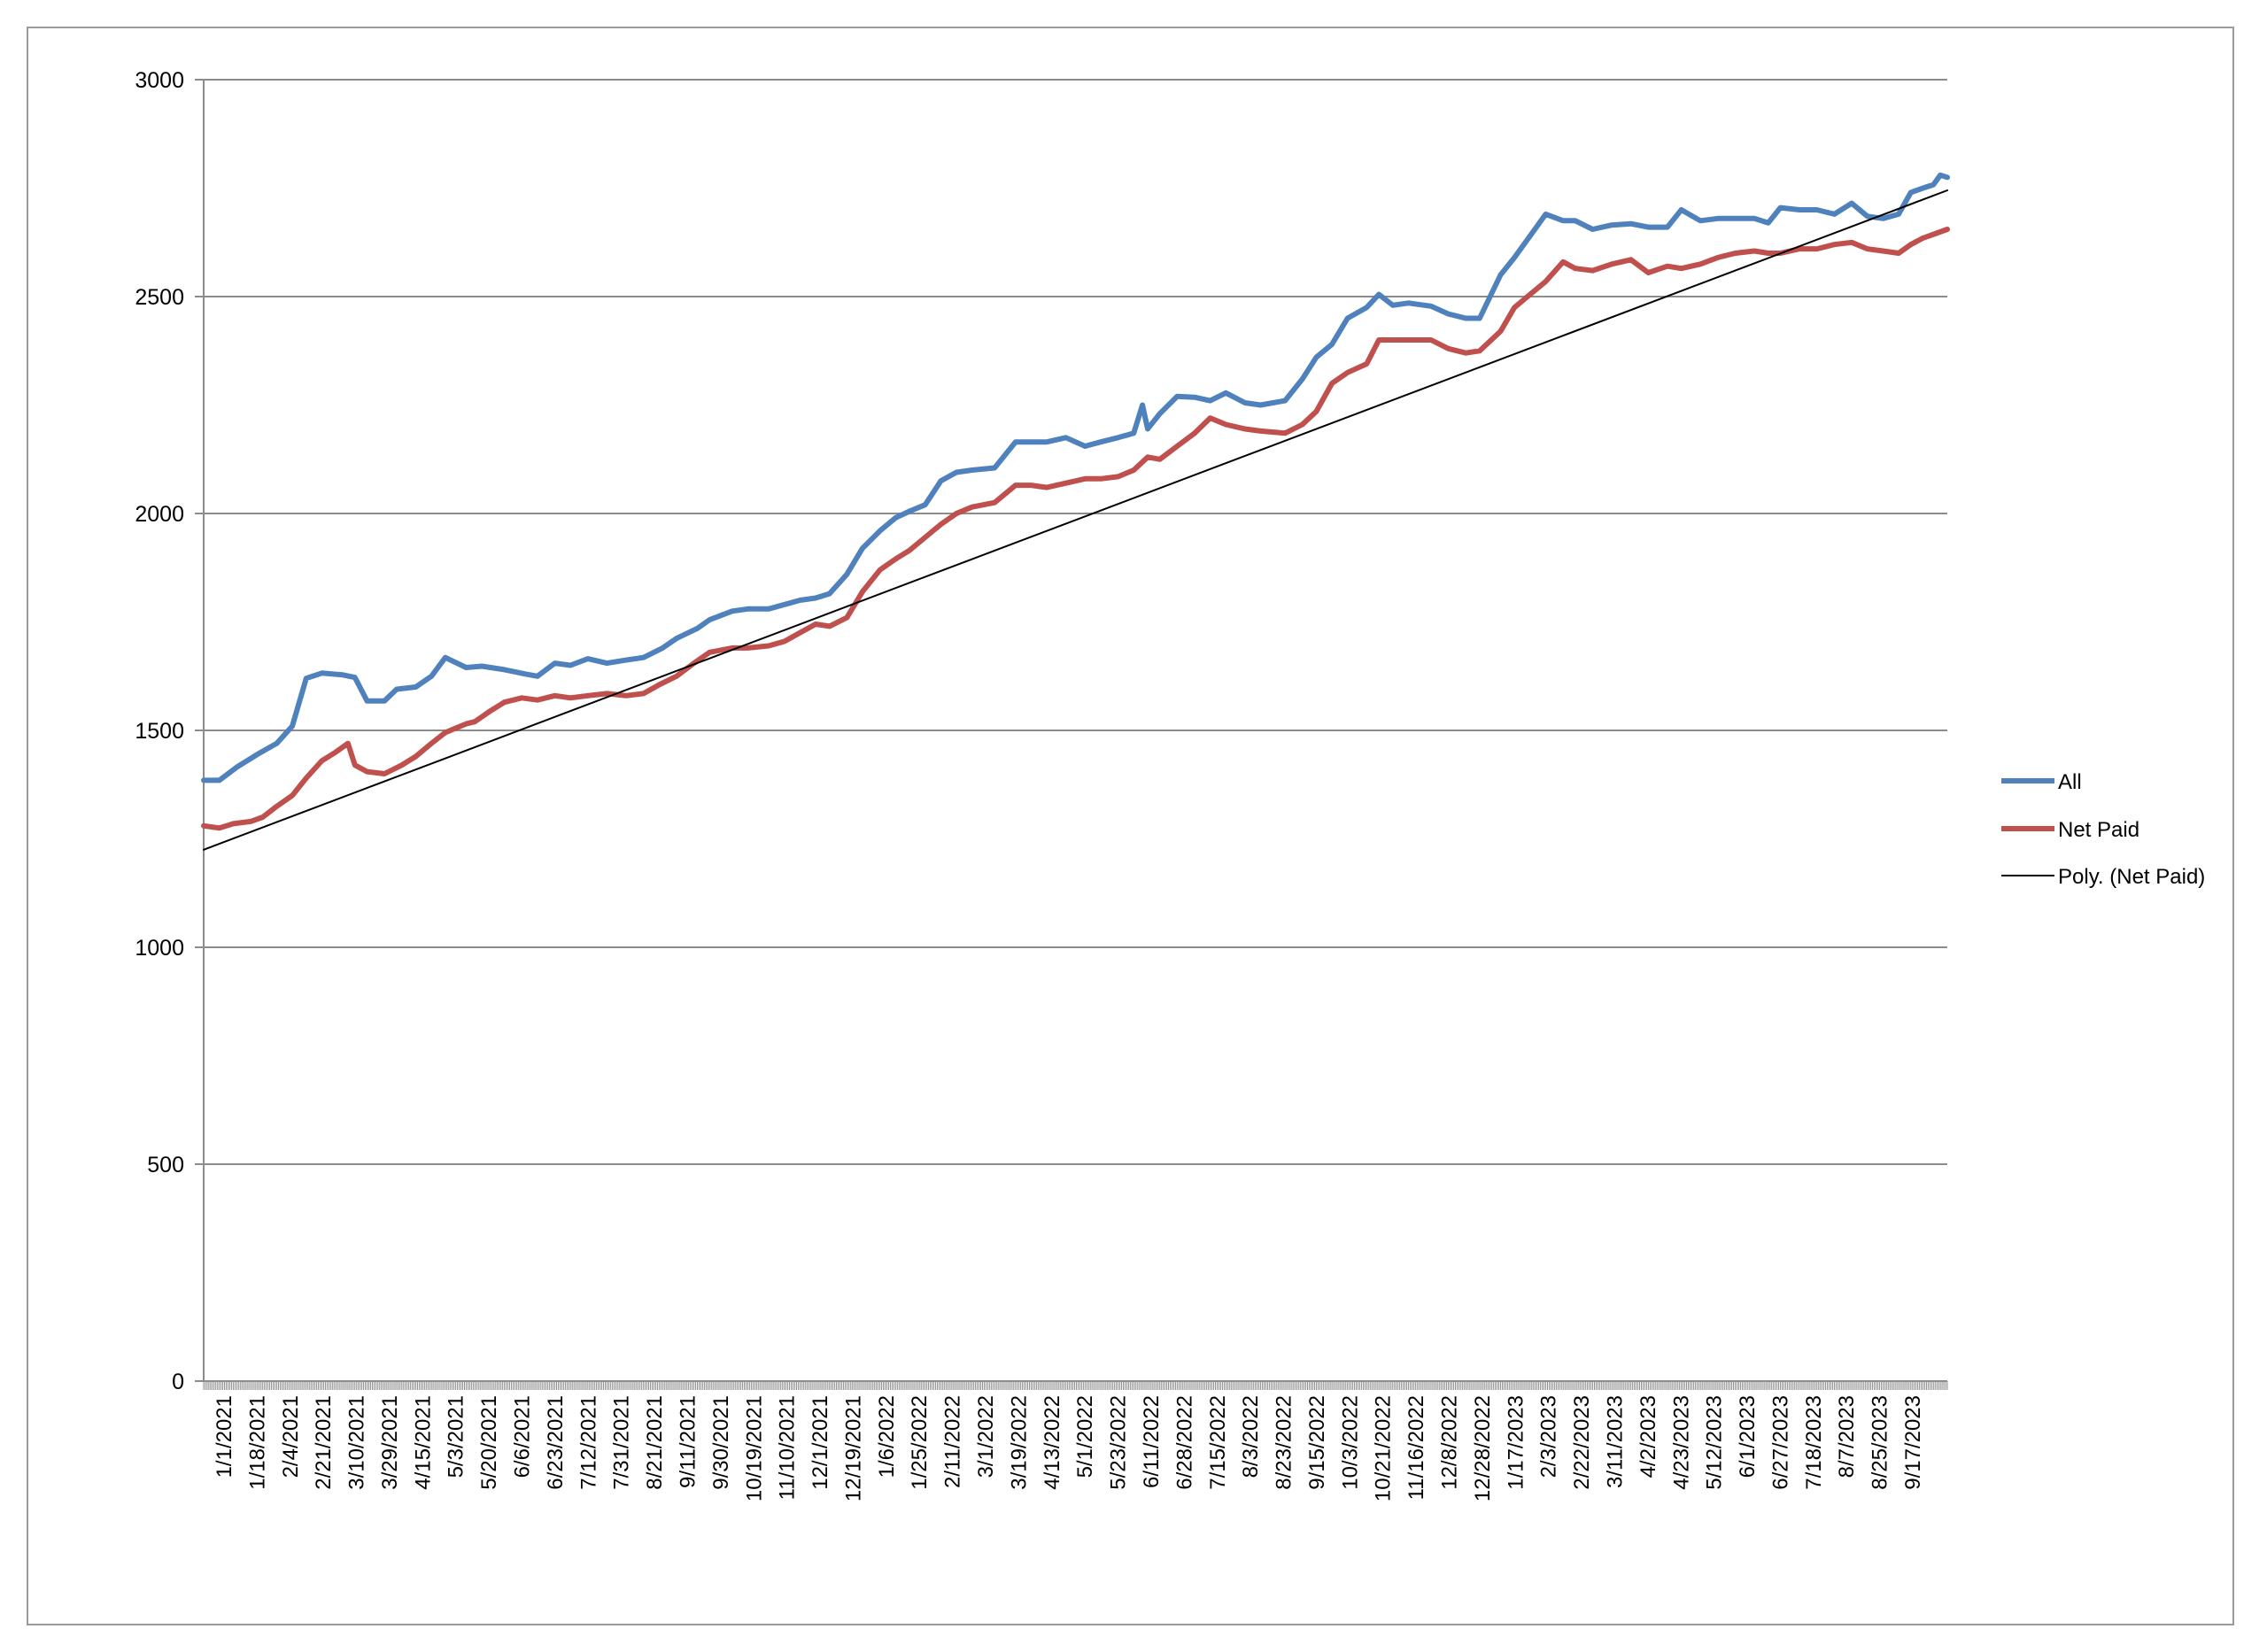 This screenshot has width=2267, height=1652. I want to click on x-tick-label: 5/20/2021, so click(489, 1442).